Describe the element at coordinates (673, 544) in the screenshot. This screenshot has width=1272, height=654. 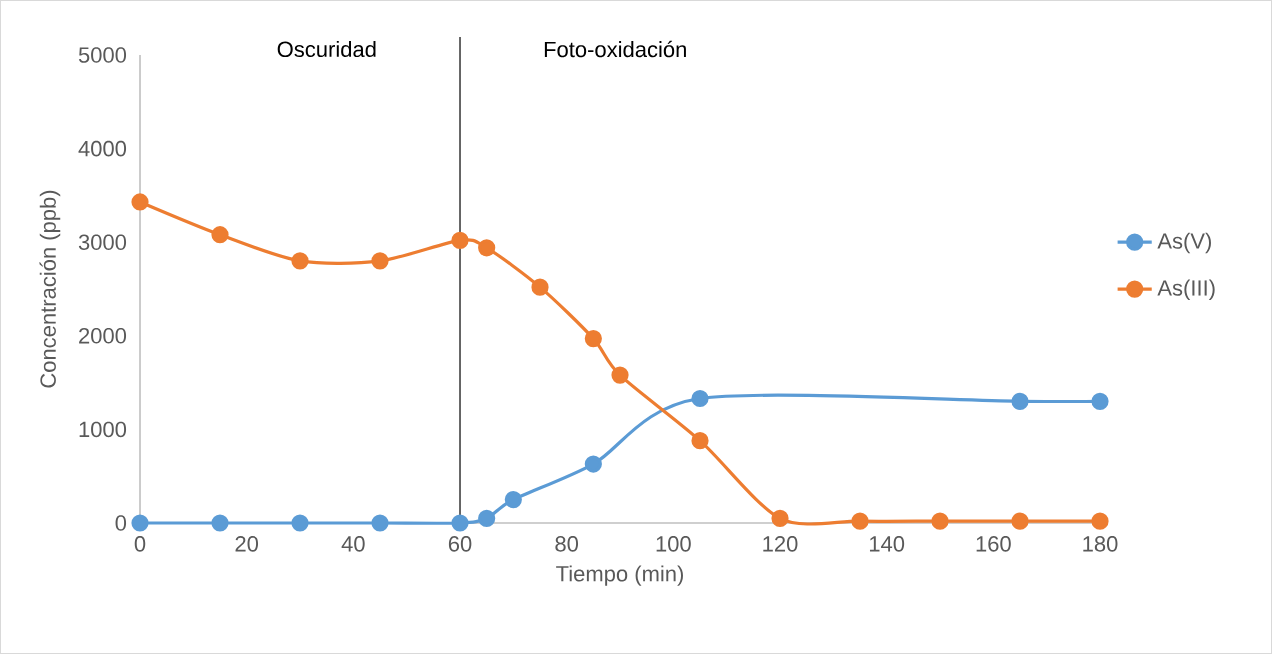
I see `x-tick-label: 100` at that location.